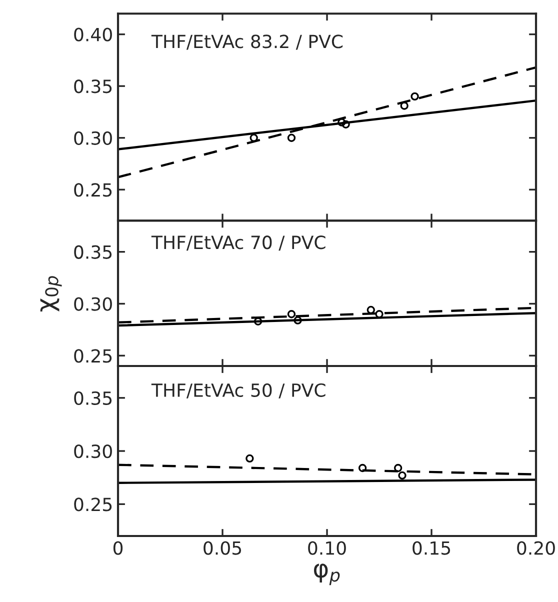  I want to click on annotation: THF/EtVAc 83.2 / PVC, so click(247, 42).